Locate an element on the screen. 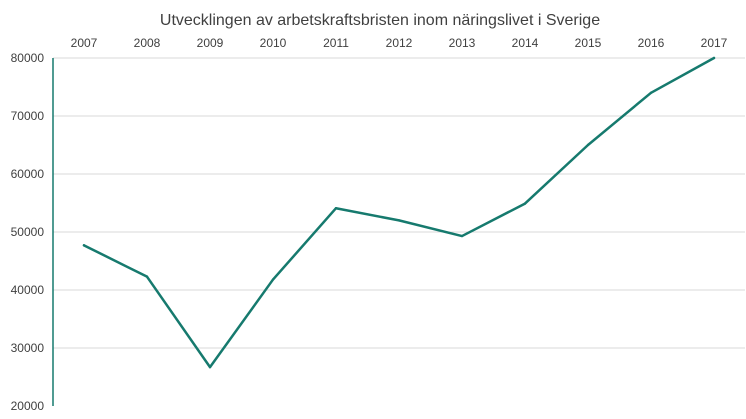 This screenshot has width=746, height=419. x-tick-label: 2013 is located at coordinates (462, 43).